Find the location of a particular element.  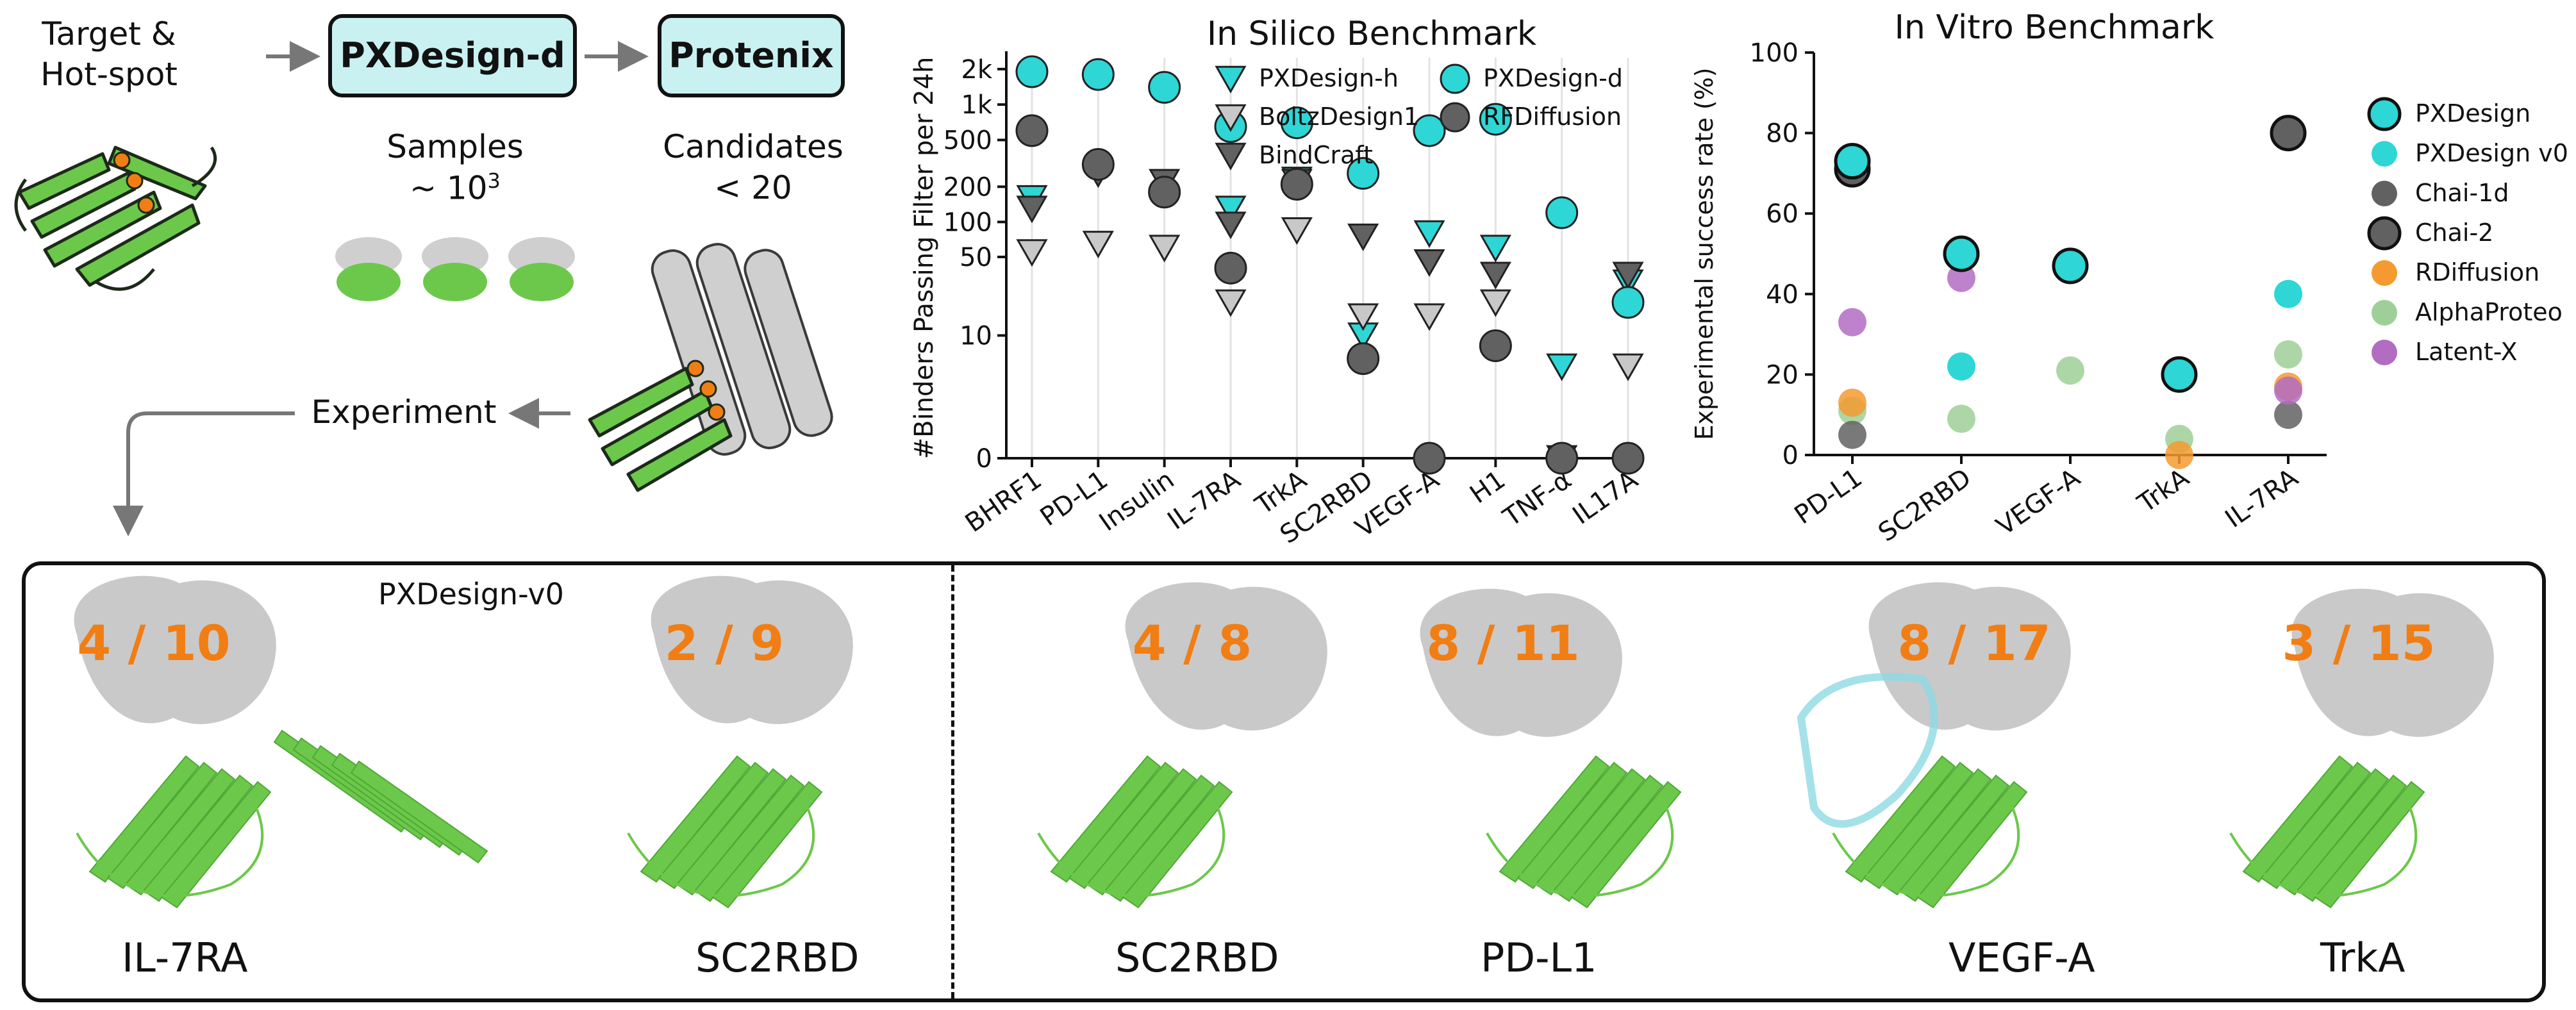

structure-name-3: PD-L1 is located at coordinates (1539, 957).